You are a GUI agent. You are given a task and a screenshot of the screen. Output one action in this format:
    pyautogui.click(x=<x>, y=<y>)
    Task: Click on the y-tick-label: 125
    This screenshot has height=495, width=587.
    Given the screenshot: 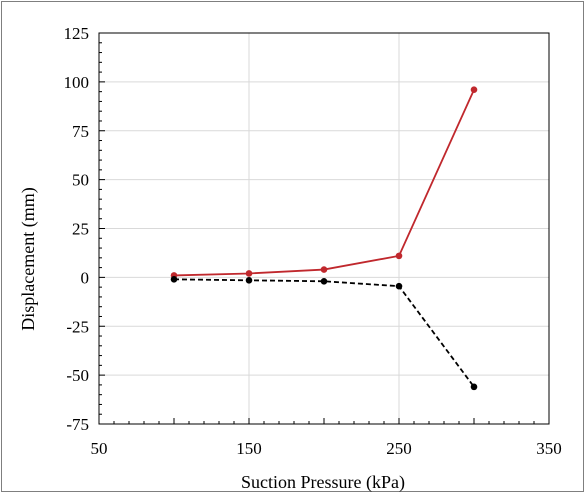 What is the action you would take?
    pyautogui.click(x=77, y=33)
    